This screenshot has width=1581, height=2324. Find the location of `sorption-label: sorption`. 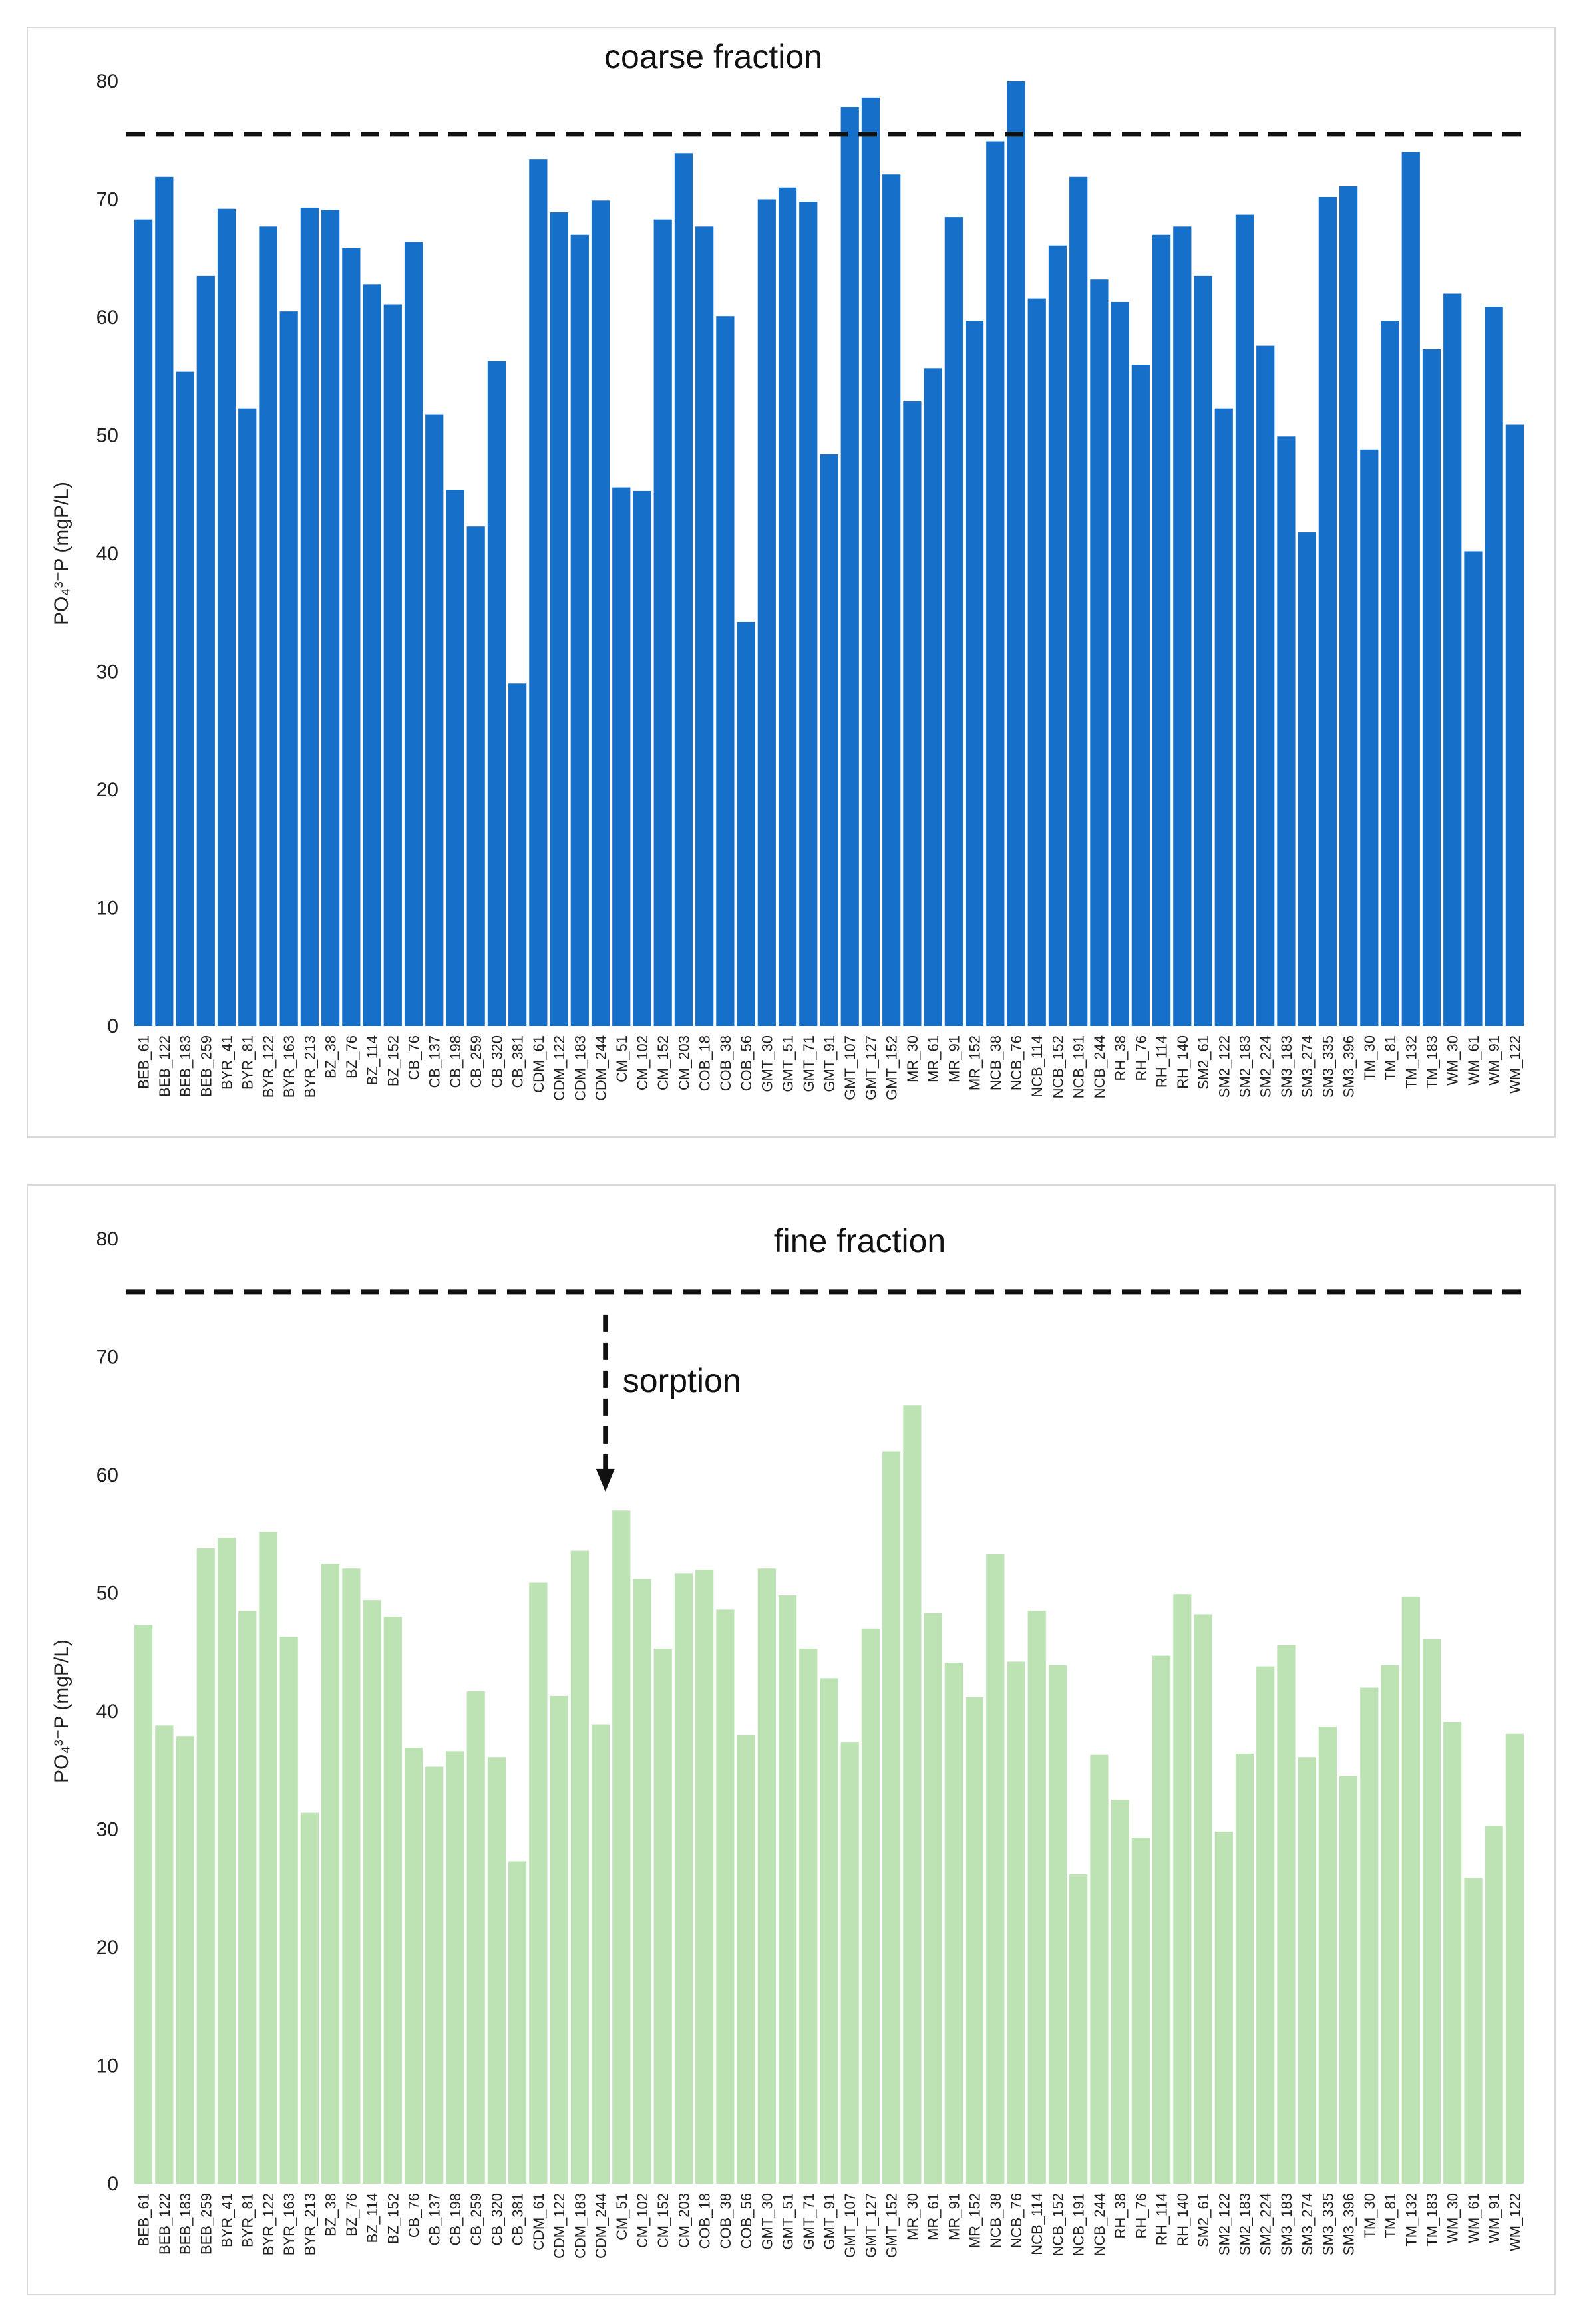

sorption-label: sorption is located at coordinates (682, 1380).